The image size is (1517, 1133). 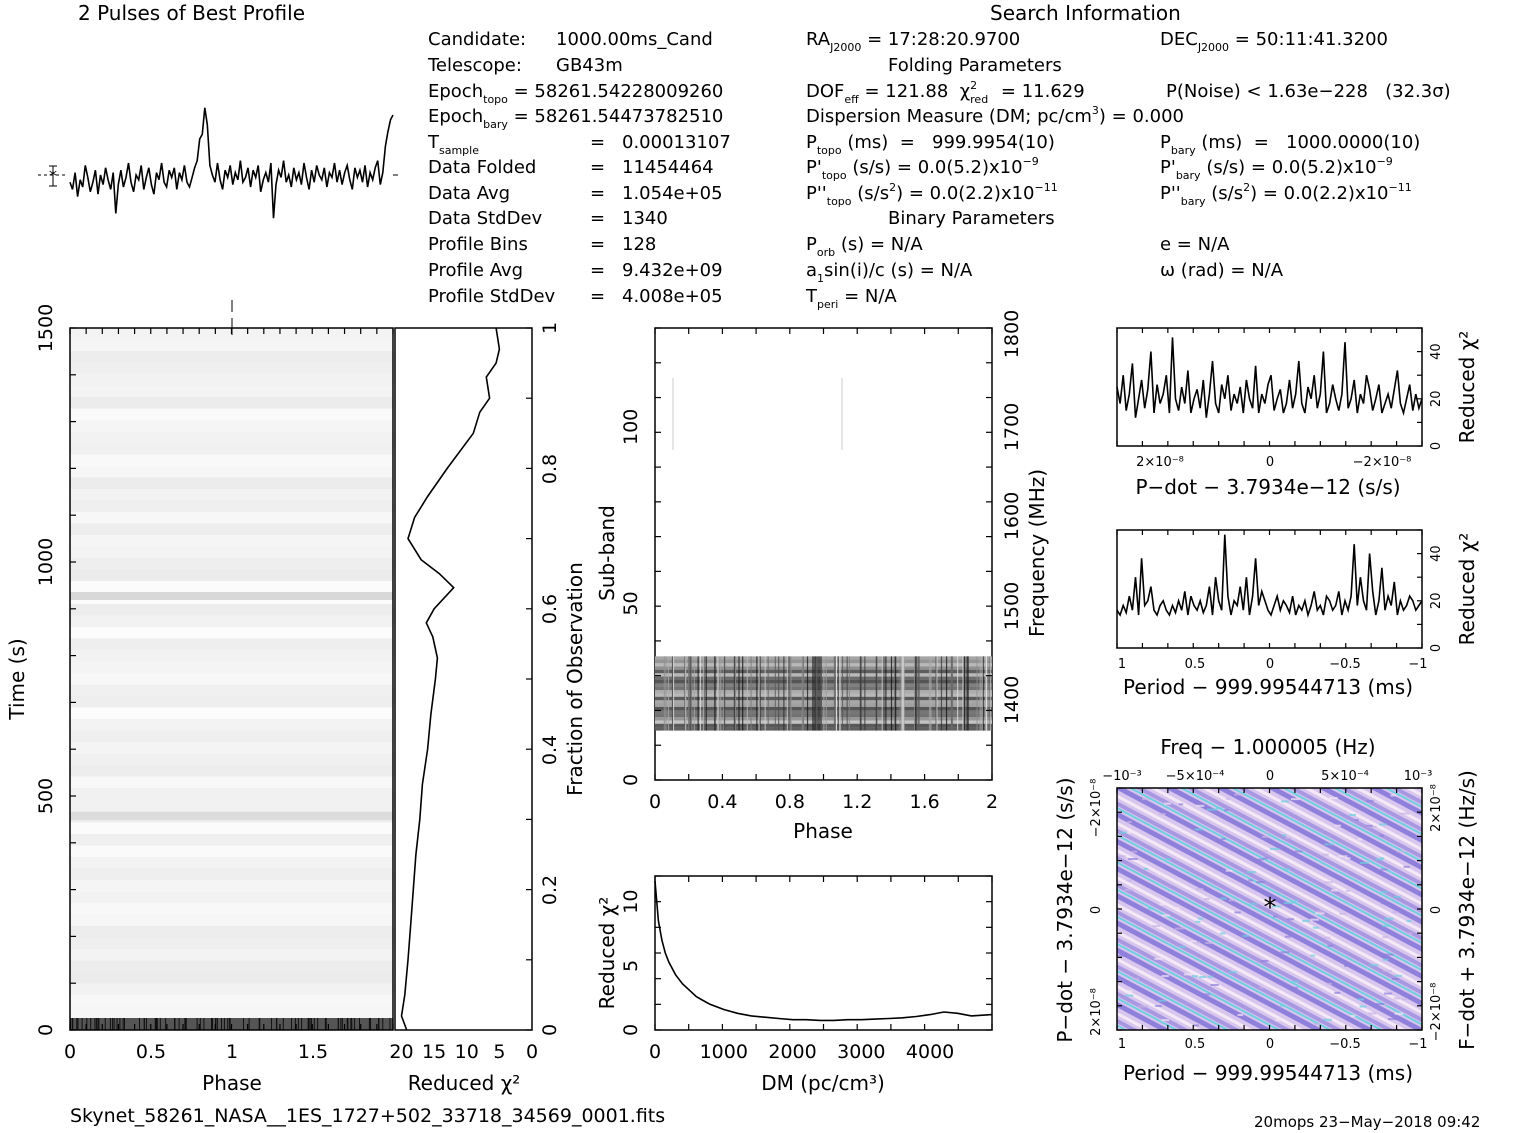 What do you see at coordinates (1345, 664) in the screenshot?
I see `chi-period-xtick-label: −0.5` at bounding box center [1345, 664].